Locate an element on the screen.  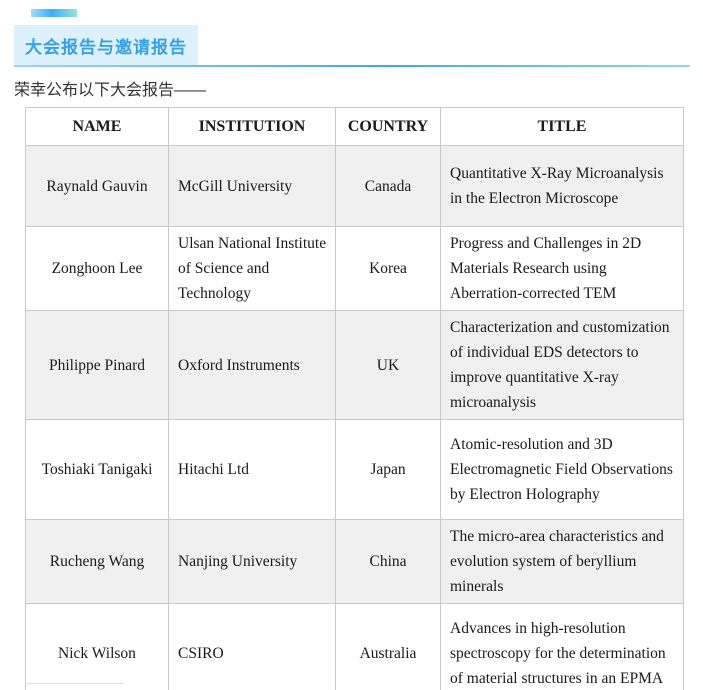
cell-country: Korea is located at coordinates (388, 268).